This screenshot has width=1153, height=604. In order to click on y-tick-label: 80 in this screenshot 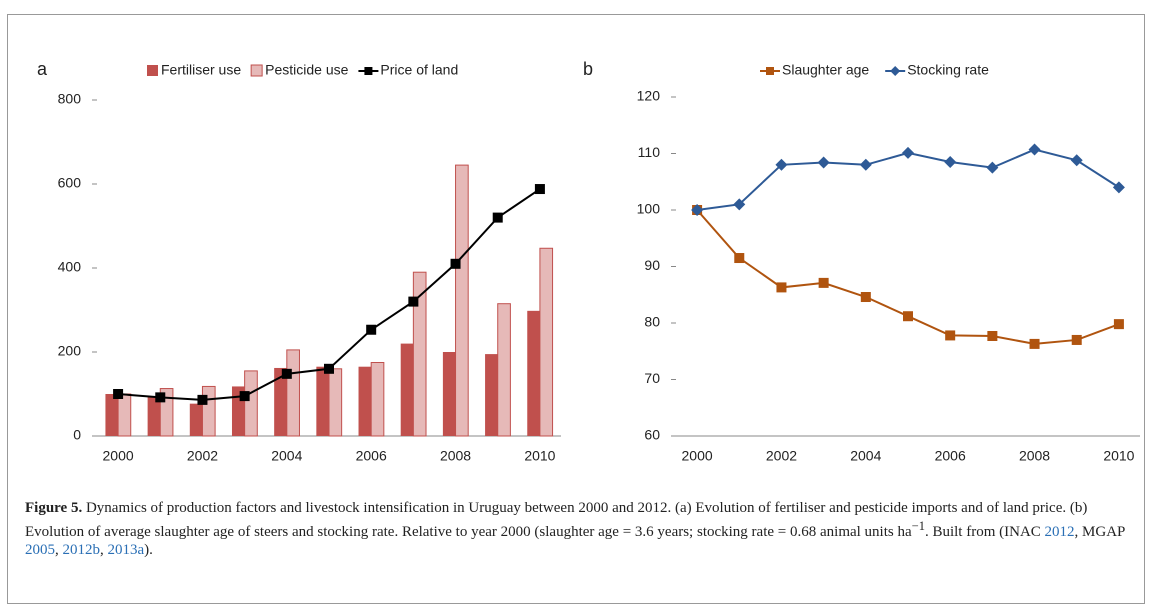, I will do `click(652, 322)`.